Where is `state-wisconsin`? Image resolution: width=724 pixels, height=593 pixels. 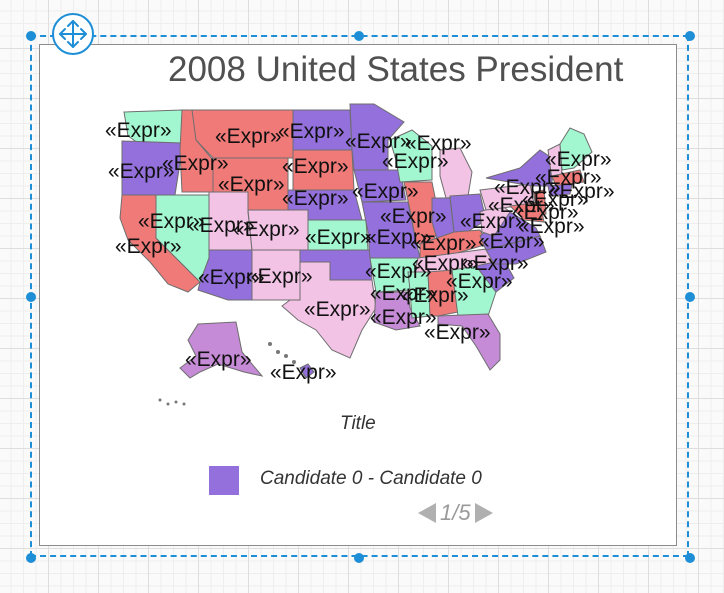
state-wisconsin is located at coordinates (411, 156).